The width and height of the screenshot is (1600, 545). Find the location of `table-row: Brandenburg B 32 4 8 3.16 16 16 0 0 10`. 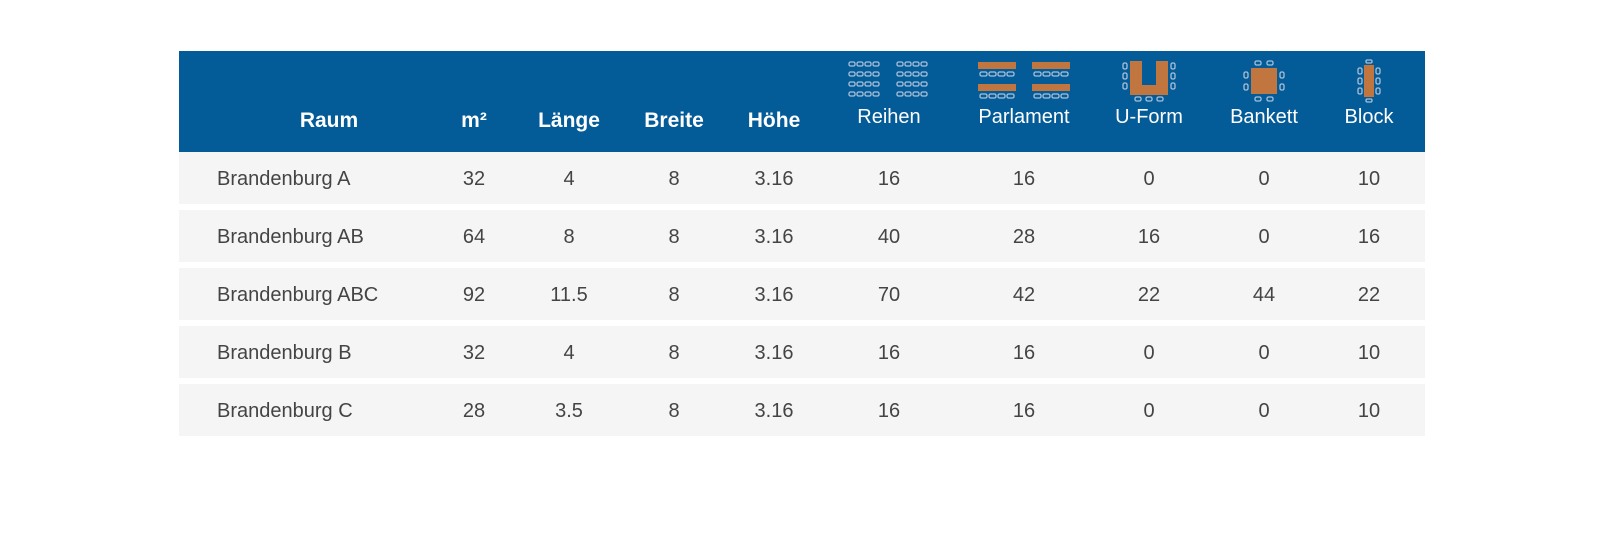

table-row: Brandenburg B 32 4 8 3.16 16 16 0 0 10 is located at coordinates (802, 352).